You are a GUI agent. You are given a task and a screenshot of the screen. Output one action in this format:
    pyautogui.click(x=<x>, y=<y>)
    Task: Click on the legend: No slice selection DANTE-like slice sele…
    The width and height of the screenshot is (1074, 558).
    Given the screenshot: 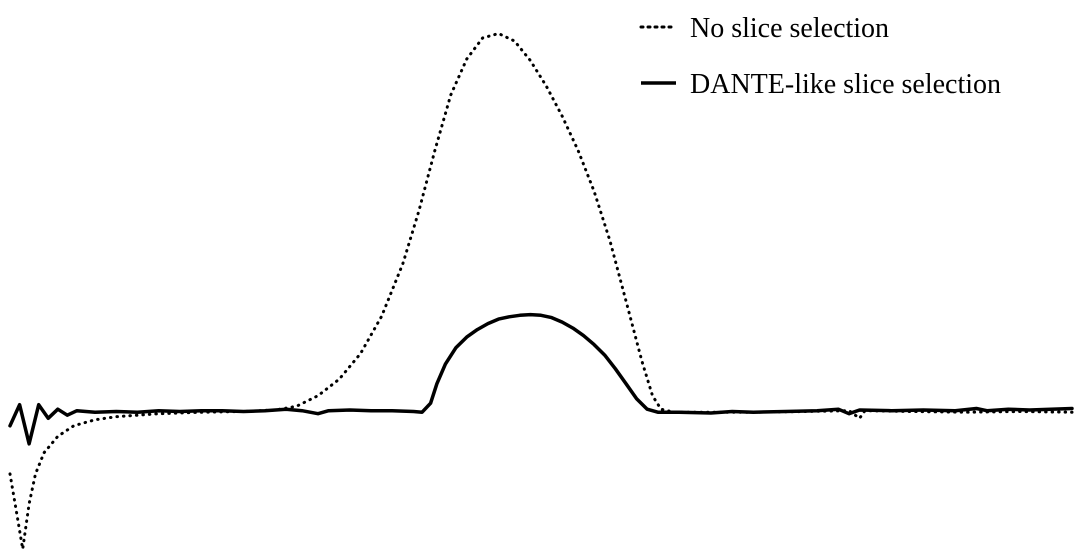 What is the action you would take?
    pyautogui.click(x=820, y=56)
    